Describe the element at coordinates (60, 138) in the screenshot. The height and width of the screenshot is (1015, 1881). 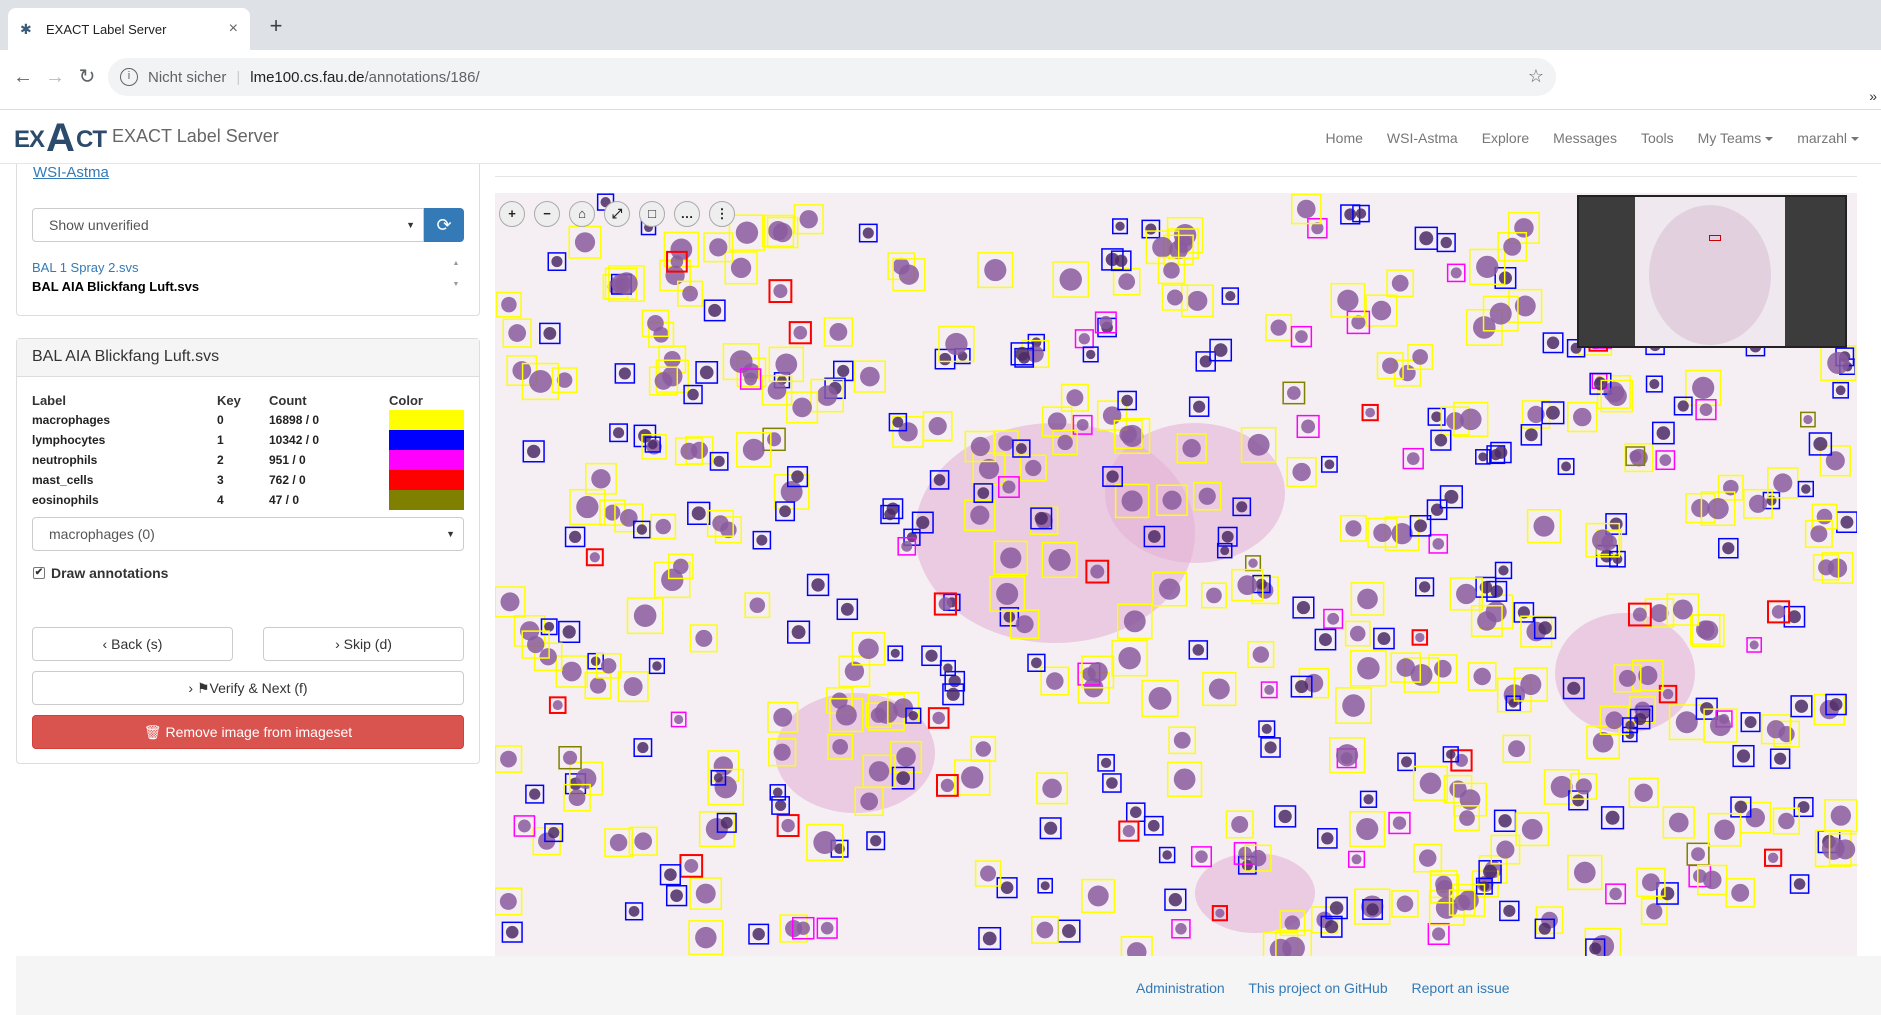
I see `exact-logo: EX A CT` at that location.